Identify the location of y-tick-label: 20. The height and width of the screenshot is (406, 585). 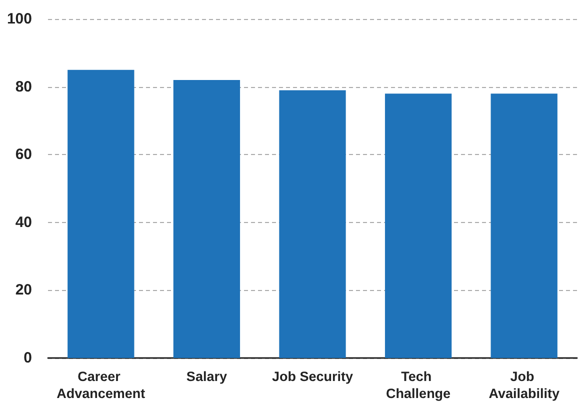
(23, 290).